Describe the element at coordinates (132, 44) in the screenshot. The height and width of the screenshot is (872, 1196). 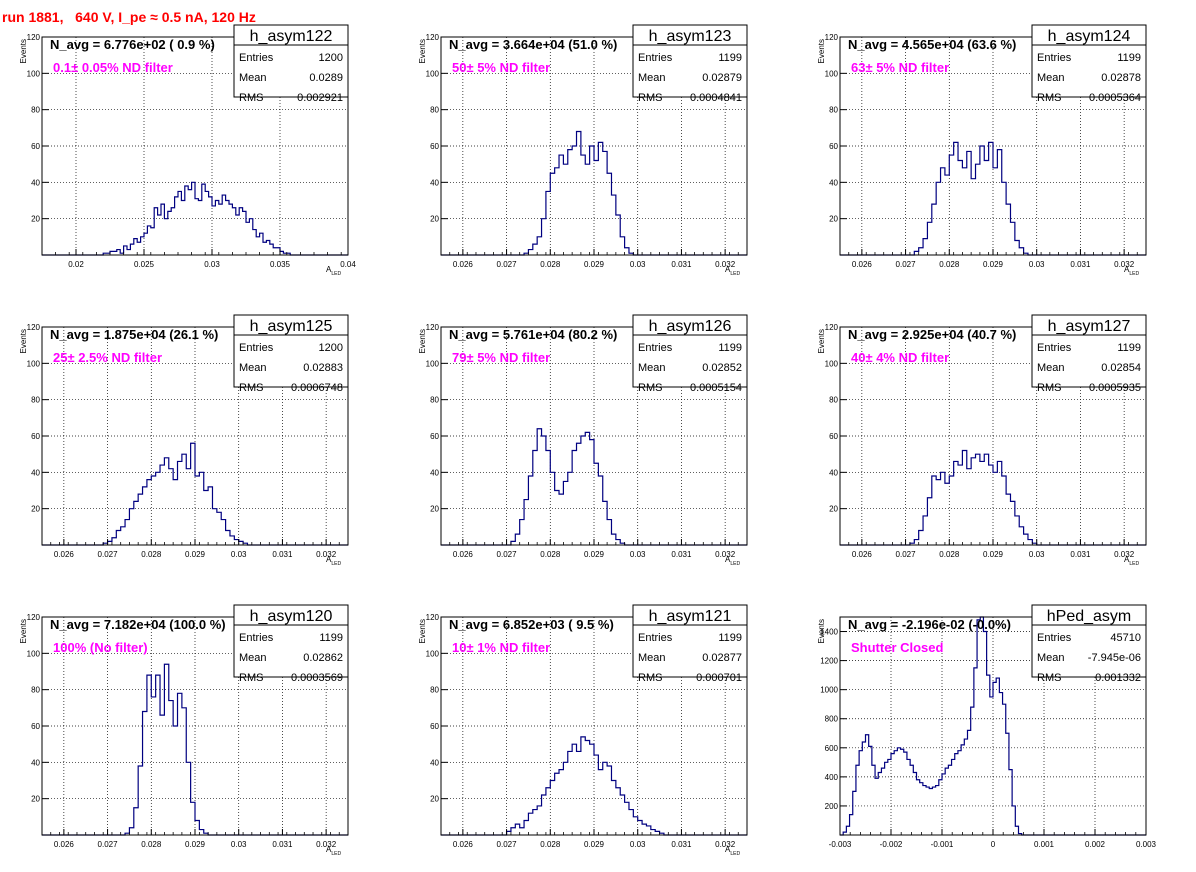
I see `histogram-title: N_avg = 6.776e+02 ( 0.9 %)` at that location.